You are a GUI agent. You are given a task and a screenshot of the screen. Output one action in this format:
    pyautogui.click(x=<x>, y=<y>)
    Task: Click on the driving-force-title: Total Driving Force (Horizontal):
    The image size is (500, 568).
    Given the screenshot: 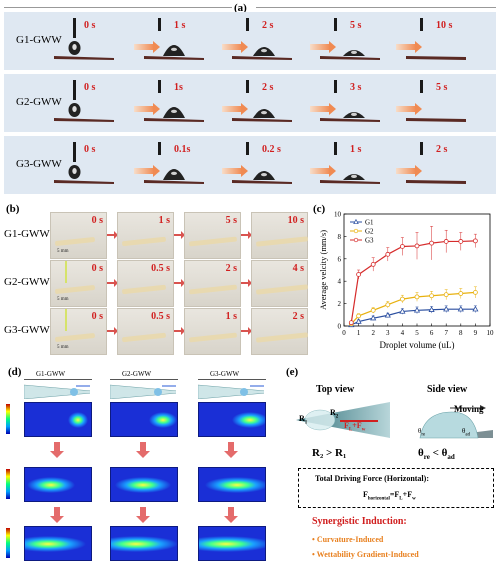 What is the action you would take?
    pyautogui.click(x=372, y=478)
    